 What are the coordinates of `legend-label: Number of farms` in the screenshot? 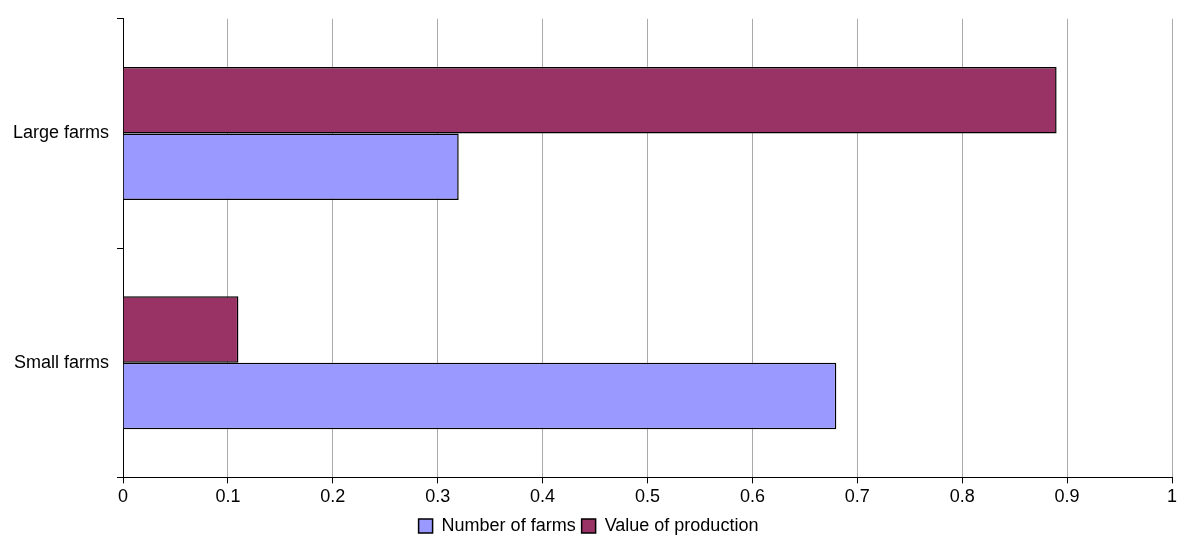 It's located at (508, 524).